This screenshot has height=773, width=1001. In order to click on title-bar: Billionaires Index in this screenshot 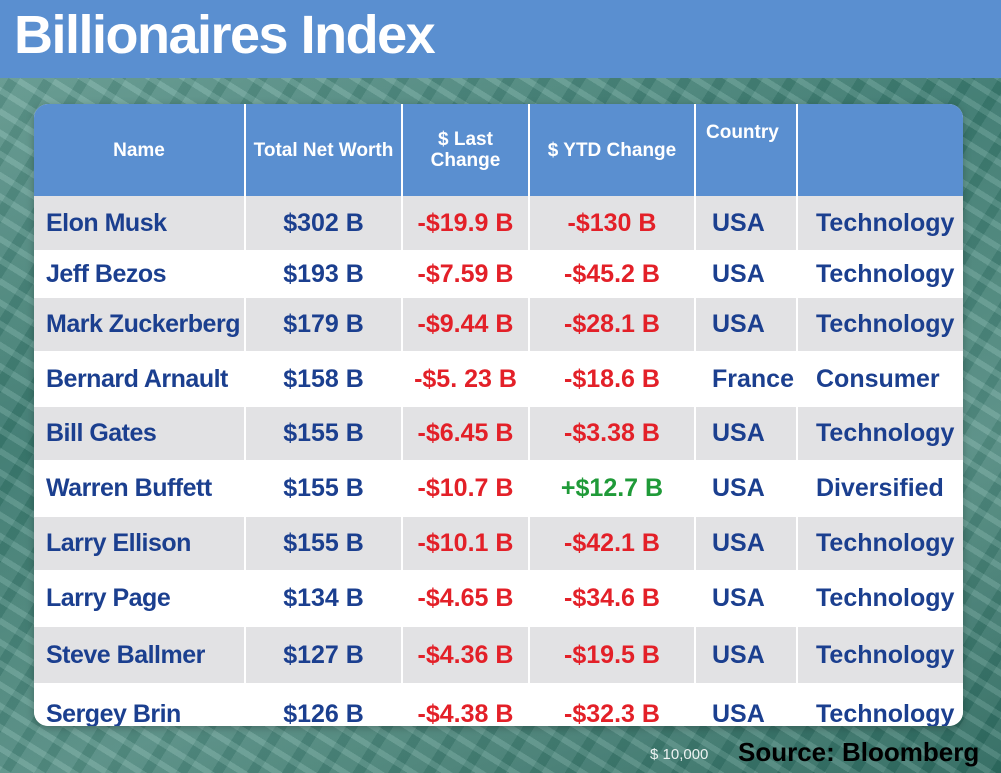, I will do `click(500, 39)`.